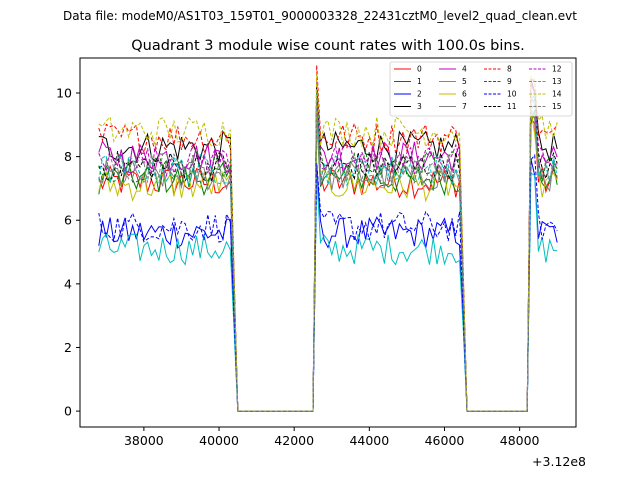  I want to click on legend-label-3: 3, so click(419, 106).